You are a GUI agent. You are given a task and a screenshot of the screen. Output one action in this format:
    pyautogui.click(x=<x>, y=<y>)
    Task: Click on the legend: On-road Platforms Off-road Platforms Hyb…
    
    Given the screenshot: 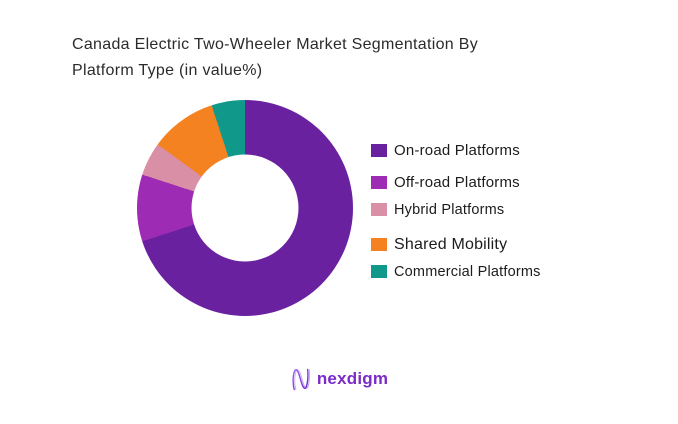 What is the action you would take?
    pyautogui.click(x=456, y=211)
    